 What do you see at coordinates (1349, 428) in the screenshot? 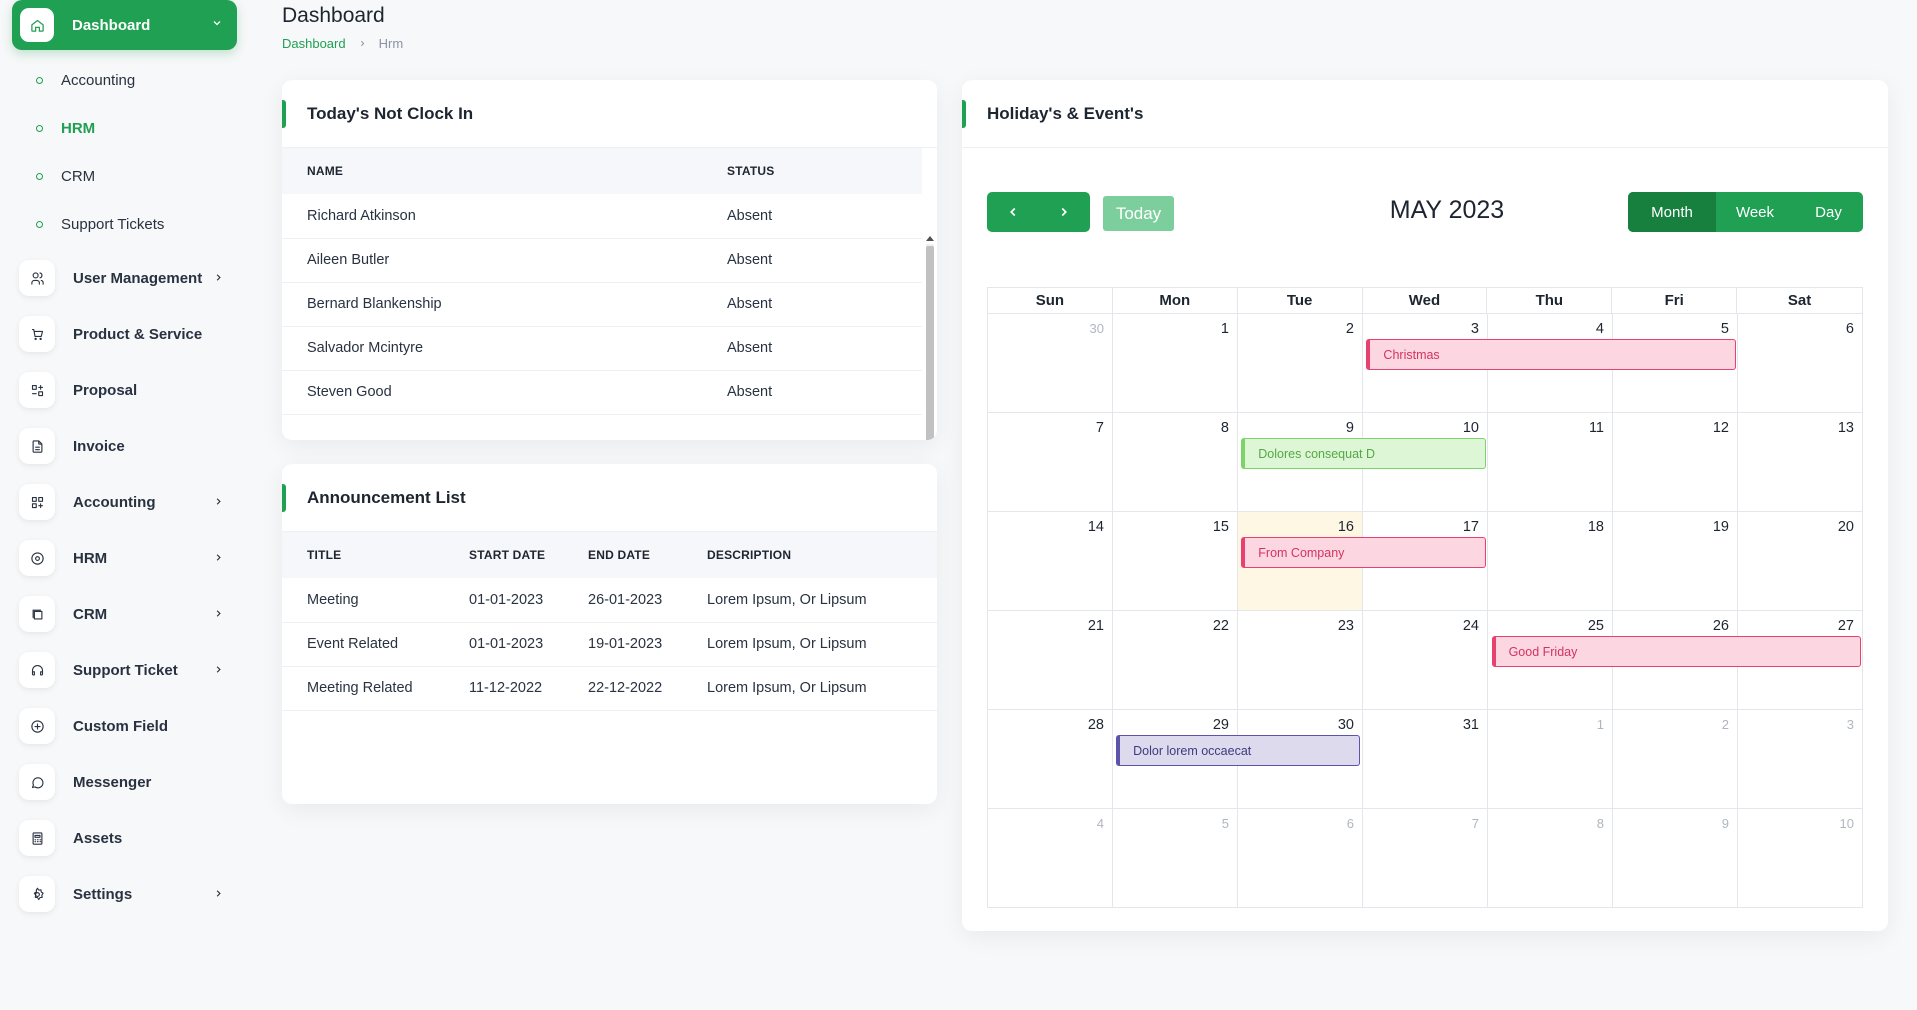
I see `day-number: 9` at bounding box center [1349, 428].